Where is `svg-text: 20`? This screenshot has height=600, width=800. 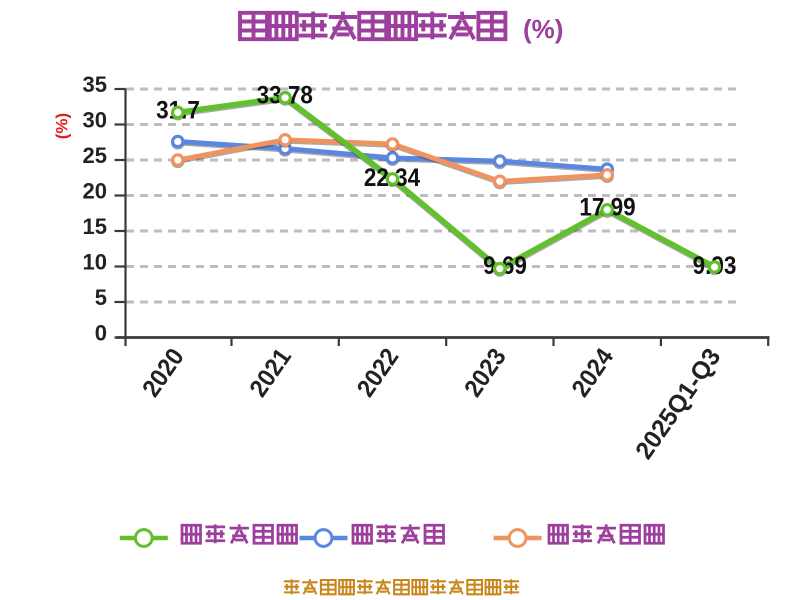 svg-text: 20 is located at coordinates (95, 191).